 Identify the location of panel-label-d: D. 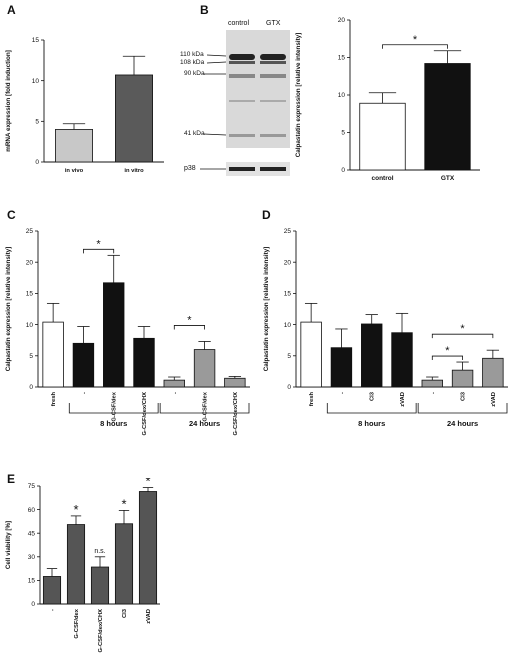
(266, 215).